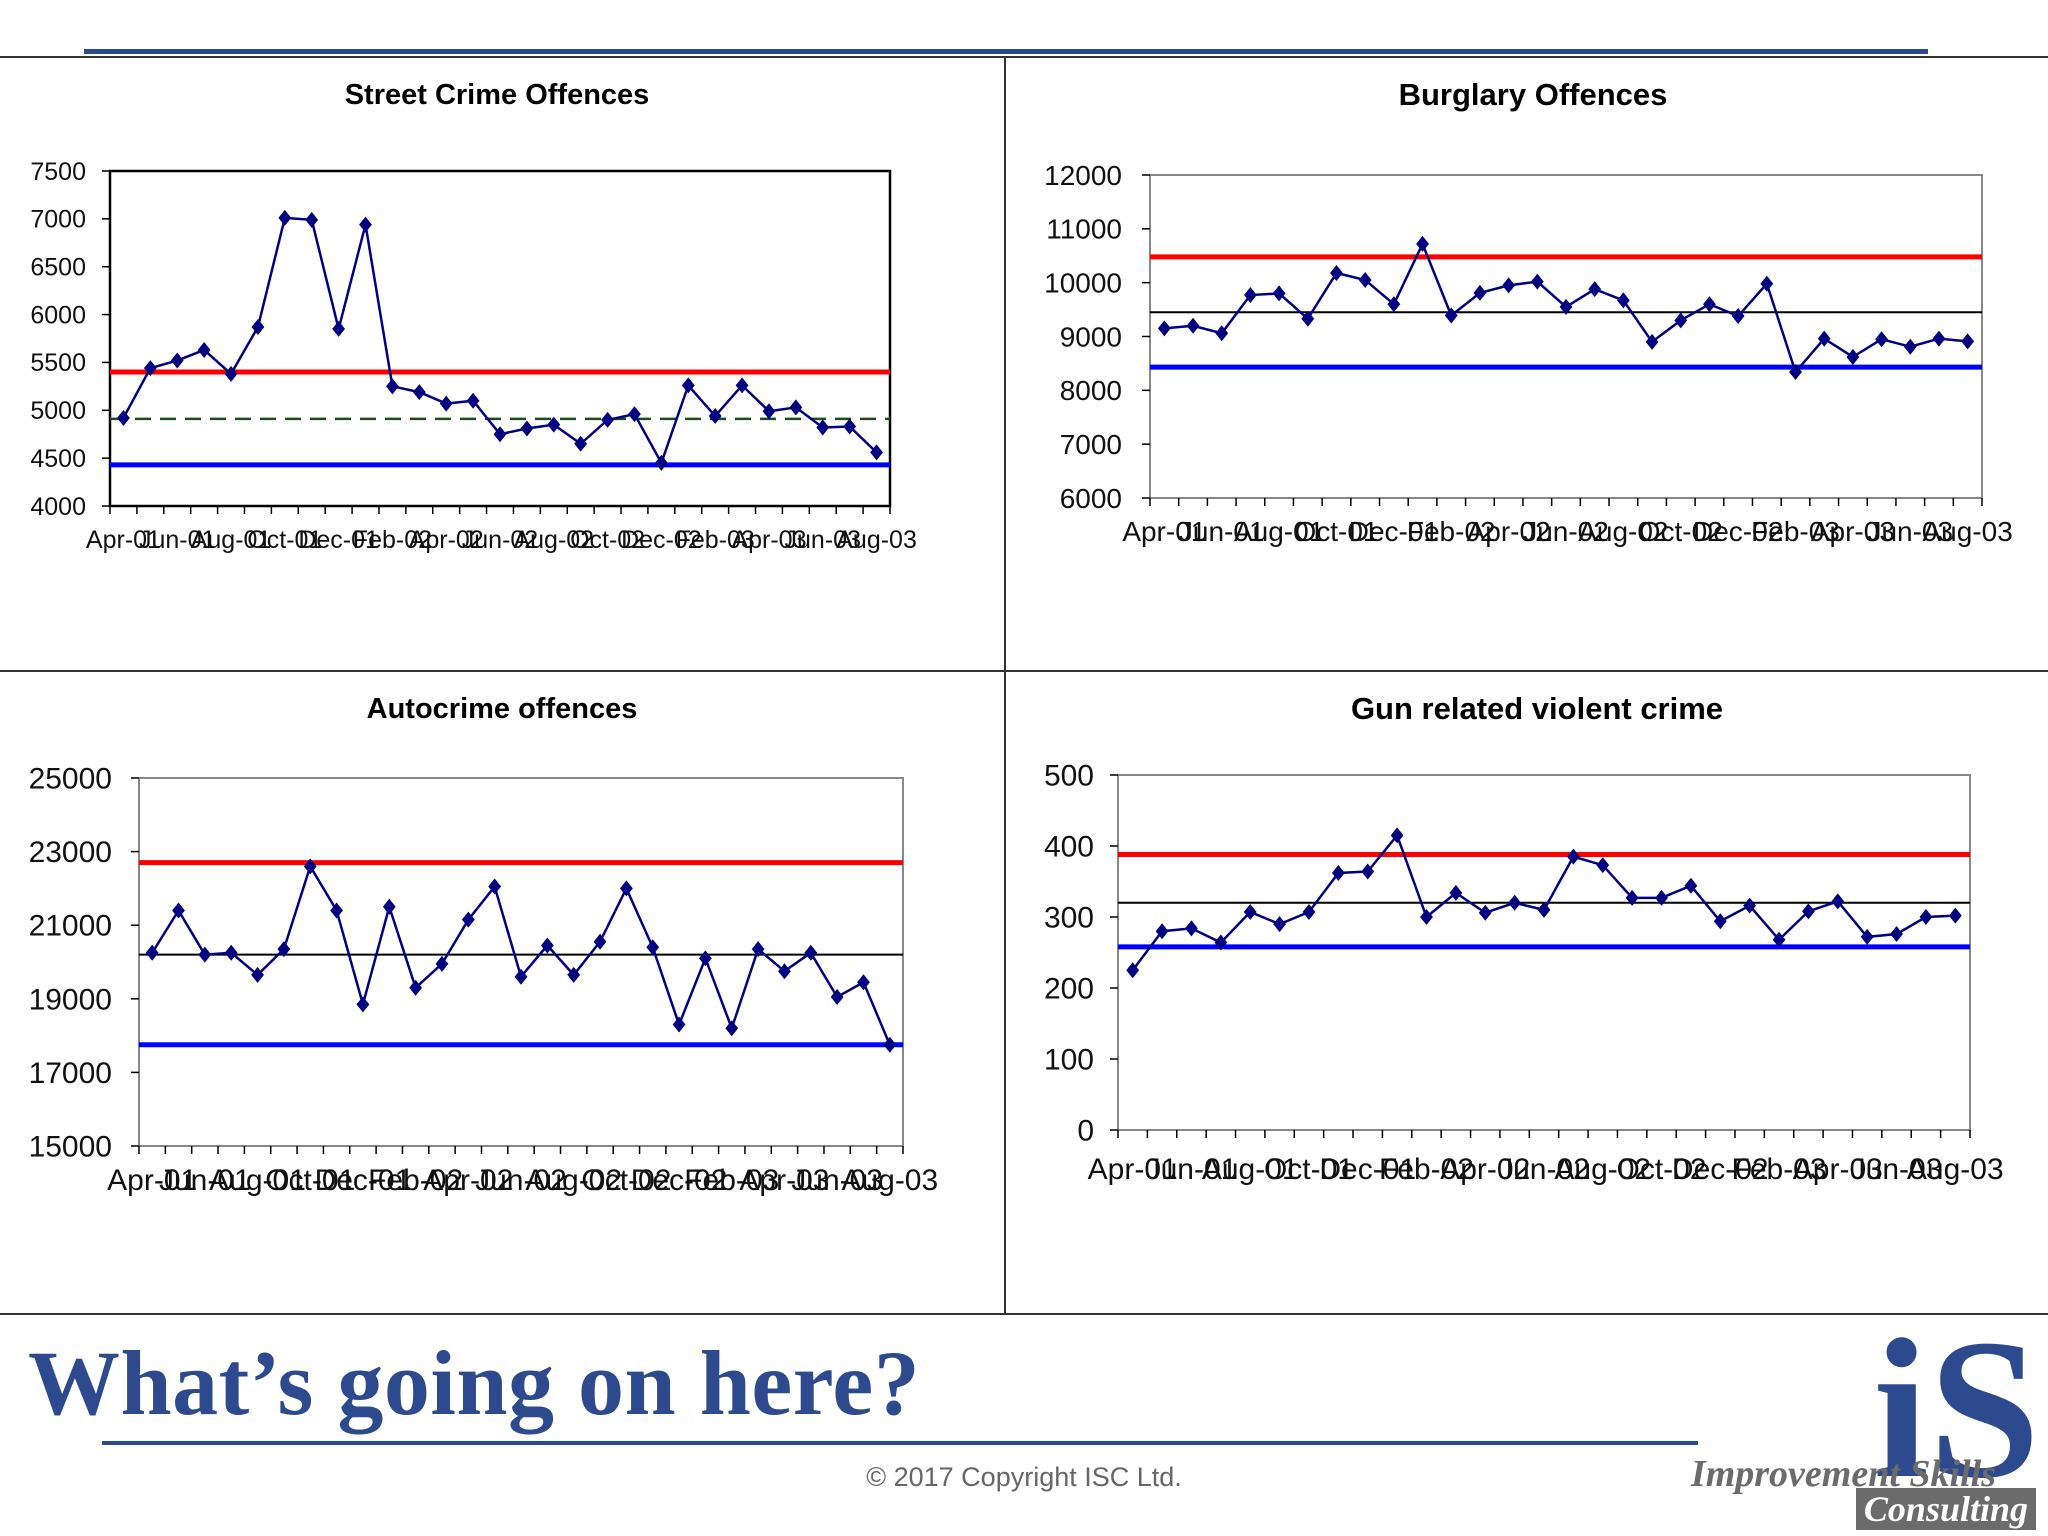 The height and width of the screenshot is (1536, 2048). I want to click on x-tick-label: Aug-03, so click(876, 540).